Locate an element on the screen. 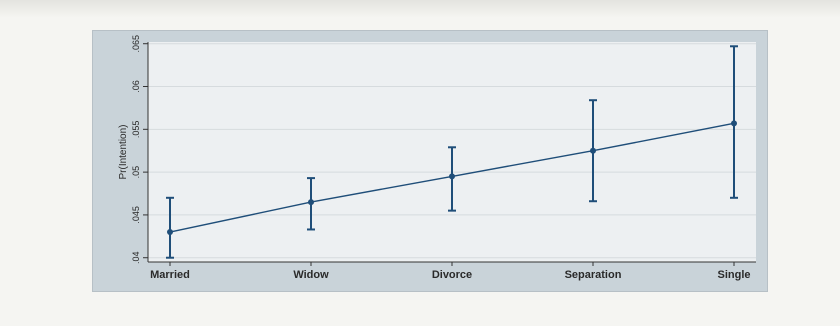 This screenshot has width=840, height=326. y-tick-label: .06 is located at coordinates (136, 86).